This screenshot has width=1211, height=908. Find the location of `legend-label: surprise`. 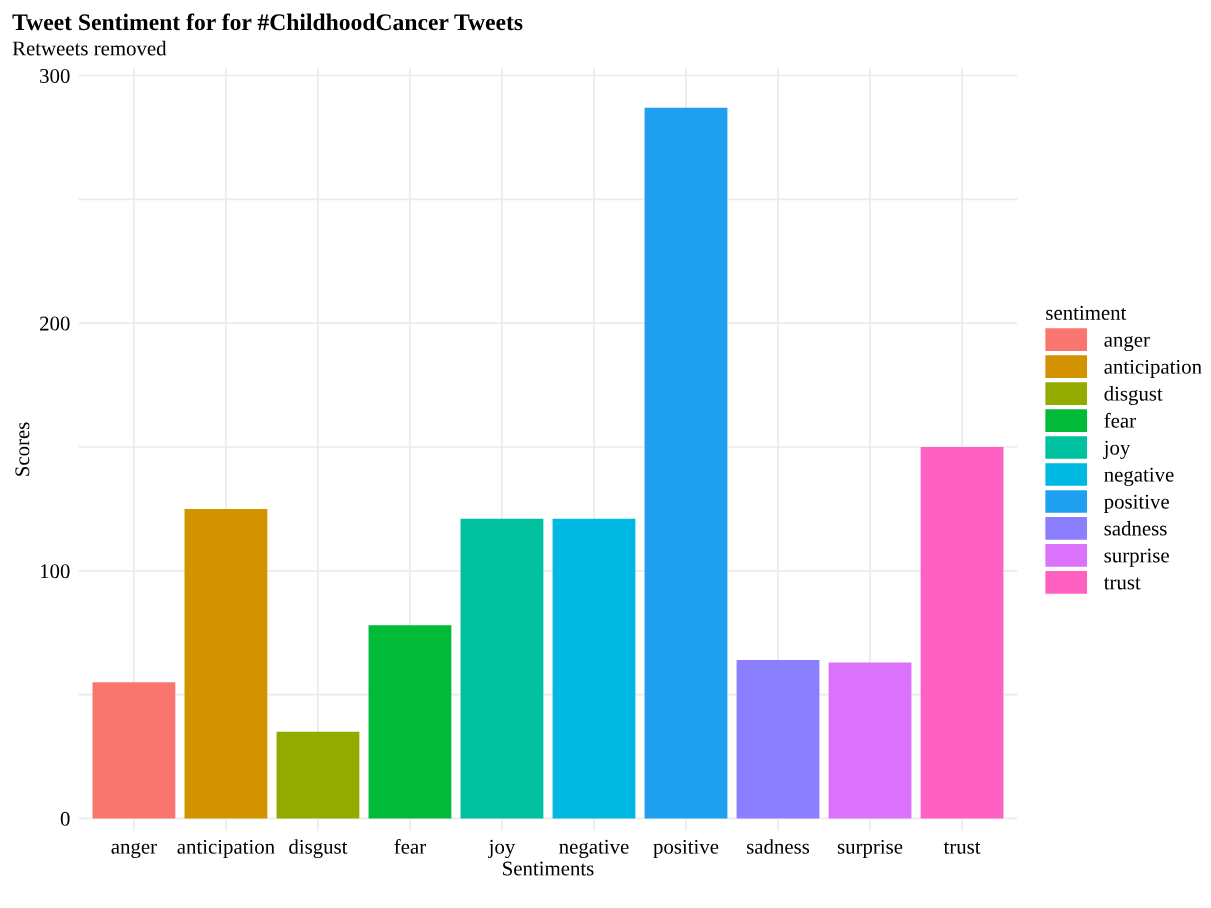

legend-label: surprise is located at coordinates (1136, 557).